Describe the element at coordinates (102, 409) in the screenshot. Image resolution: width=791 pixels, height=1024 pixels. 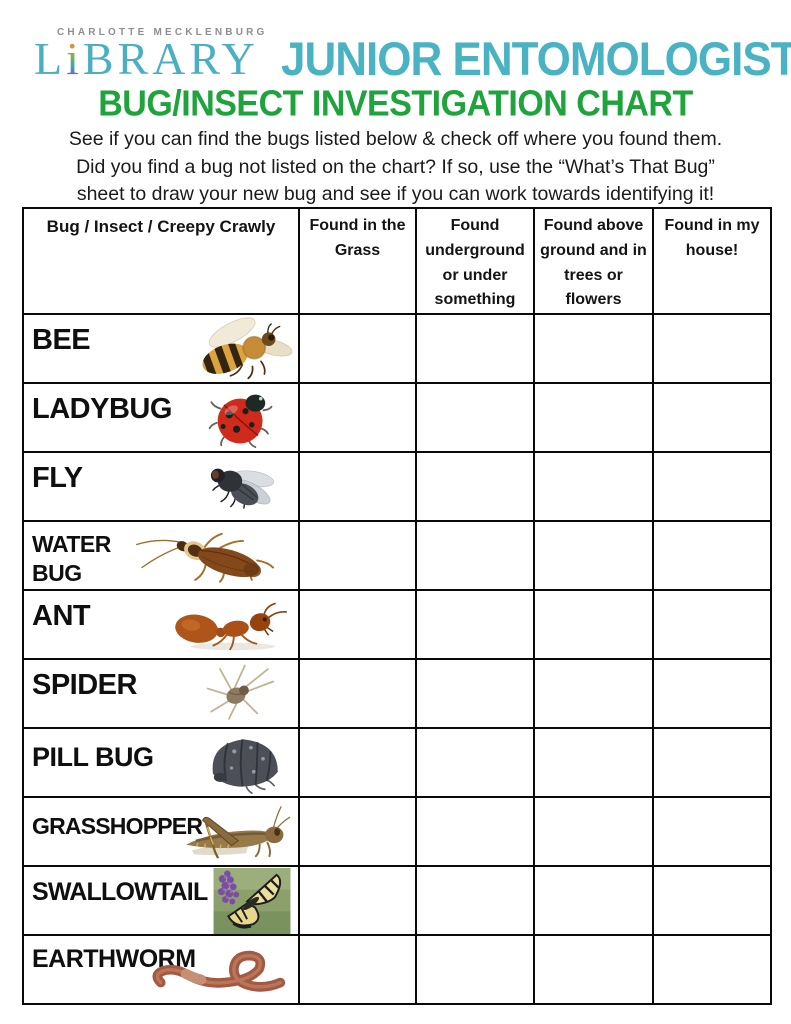
I see `bug-label: LADYBUG` at that location.